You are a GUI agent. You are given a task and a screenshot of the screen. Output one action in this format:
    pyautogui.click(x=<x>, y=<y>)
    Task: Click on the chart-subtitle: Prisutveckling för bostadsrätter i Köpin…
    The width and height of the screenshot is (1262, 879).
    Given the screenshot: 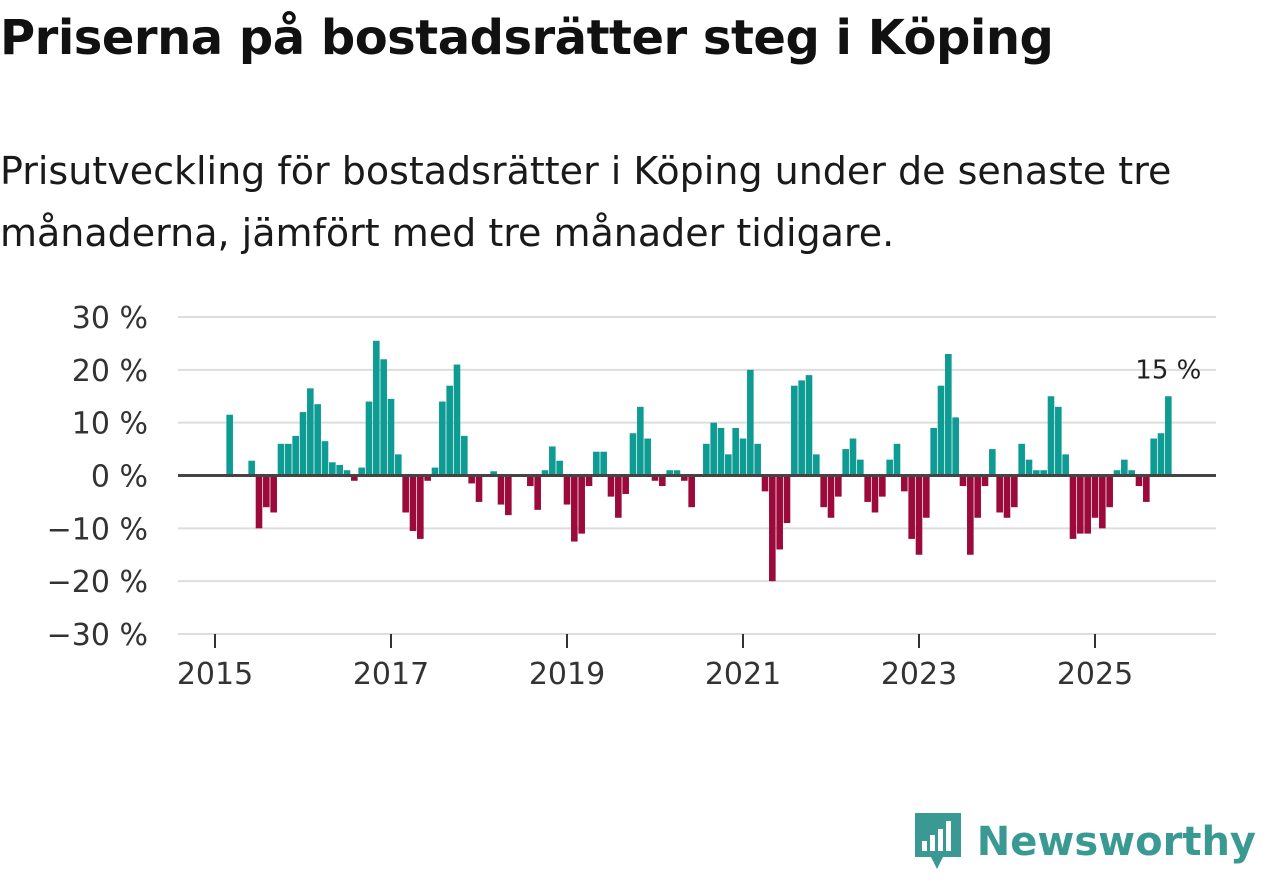 What is the action you would take?
    pyautogui.click(x=586, y=202)
    